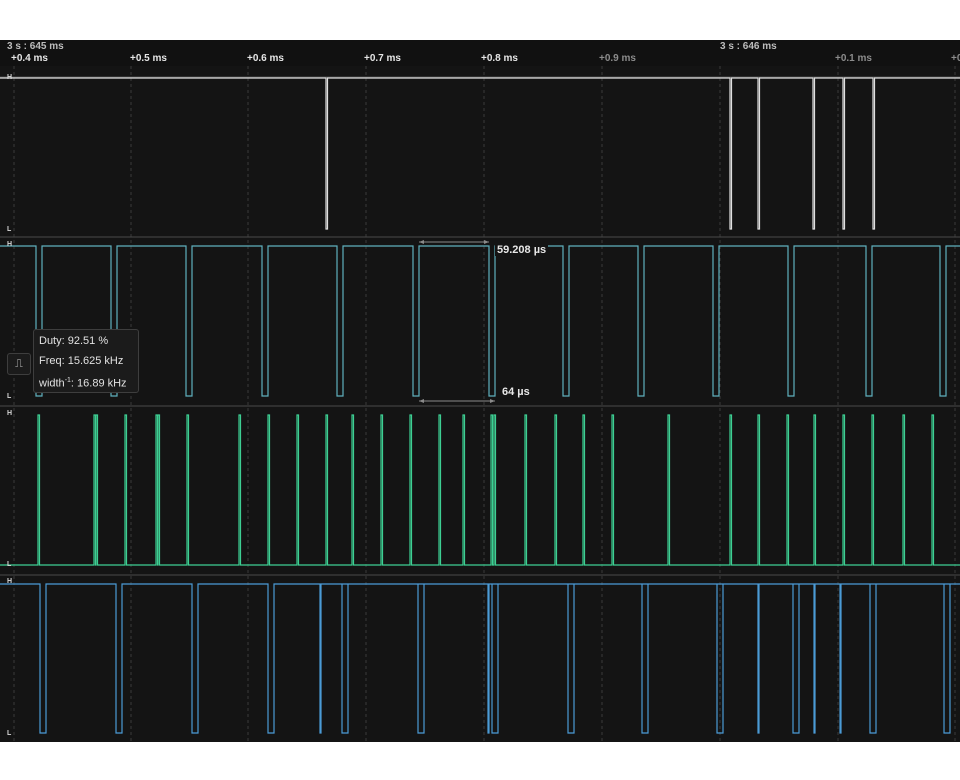  I want to click on pulse-measure-icon: ⎍, so click(19, 364).